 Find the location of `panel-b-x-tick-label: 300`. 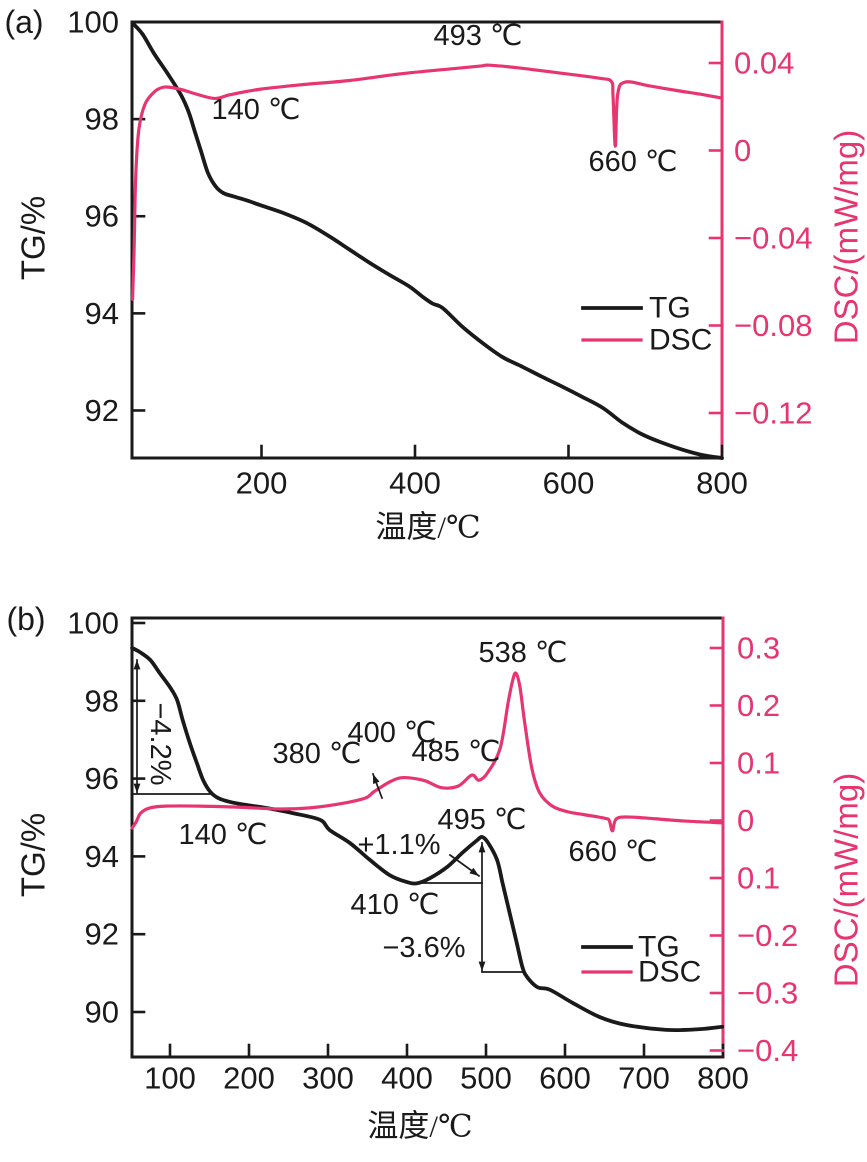

panel-b-x-tick-label: 300 is located at coordinates (328, 1078).